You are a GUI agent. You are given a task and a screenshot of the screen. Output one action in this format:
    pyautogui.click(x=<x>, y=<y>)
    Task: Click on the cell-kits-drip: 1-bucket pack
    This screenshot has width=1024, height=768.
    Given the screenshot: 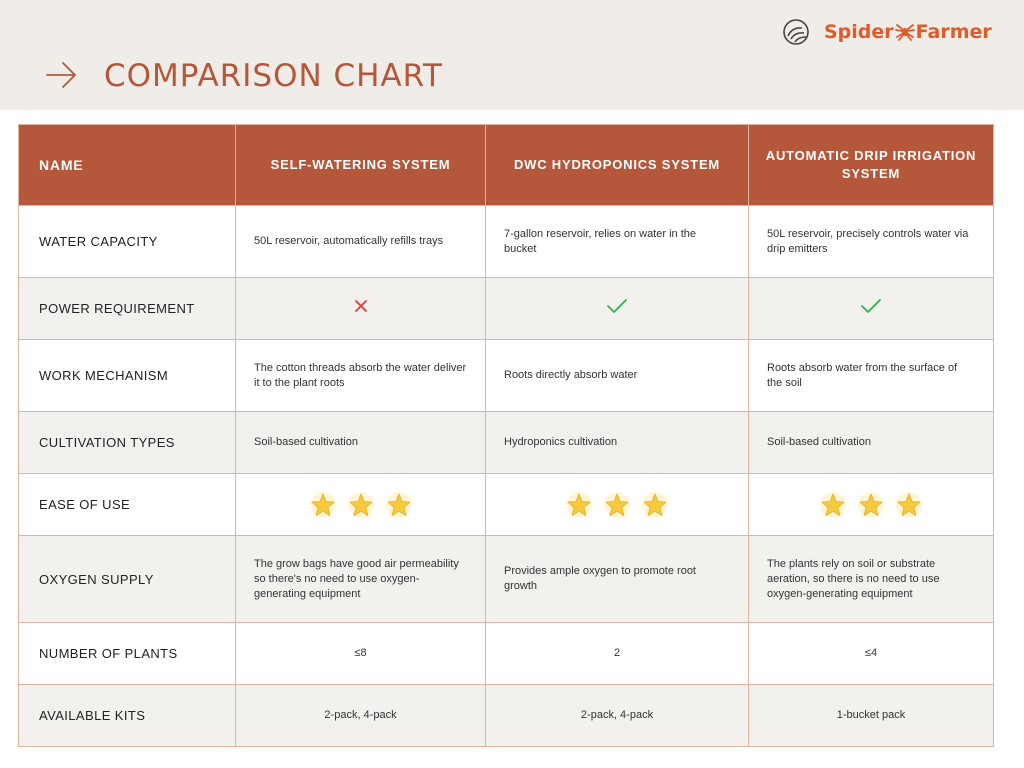 What is the action you would take?
    pyautogui.click(x=871, y=715)
    